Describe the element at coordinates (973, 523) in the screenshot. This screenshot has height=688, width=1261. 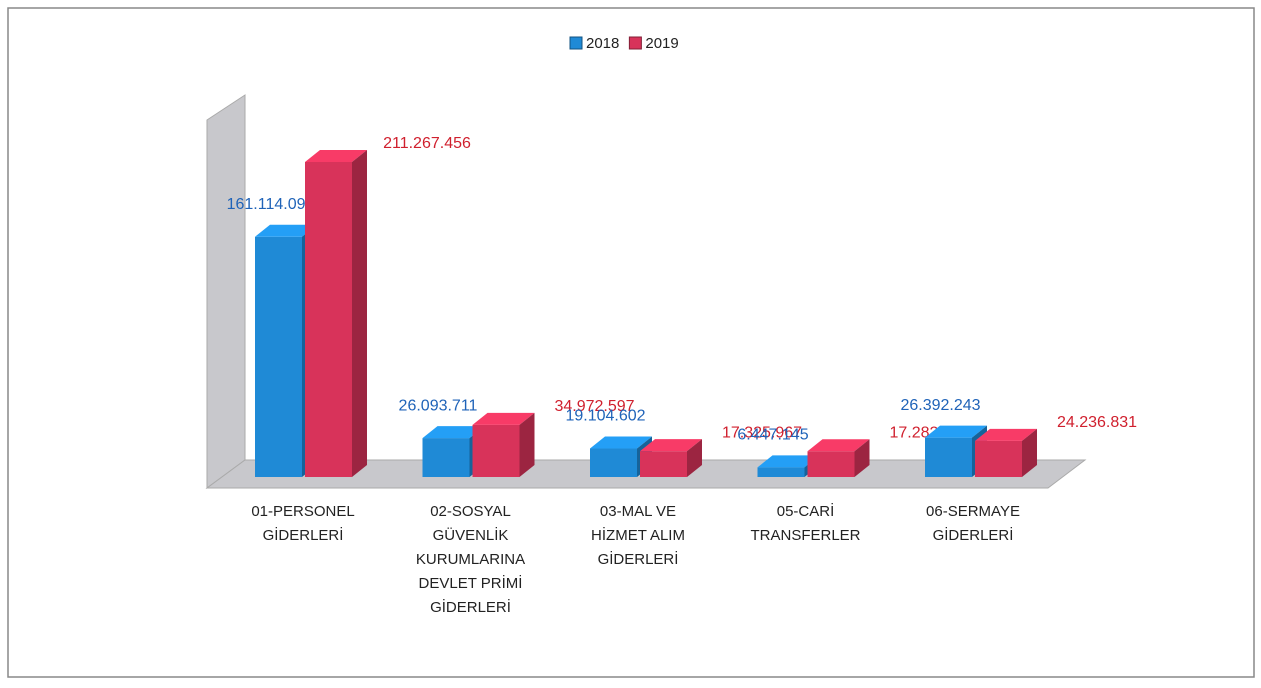
I see `x-tick-label: 06-SERMAYE GİDERLERİ` at that location.